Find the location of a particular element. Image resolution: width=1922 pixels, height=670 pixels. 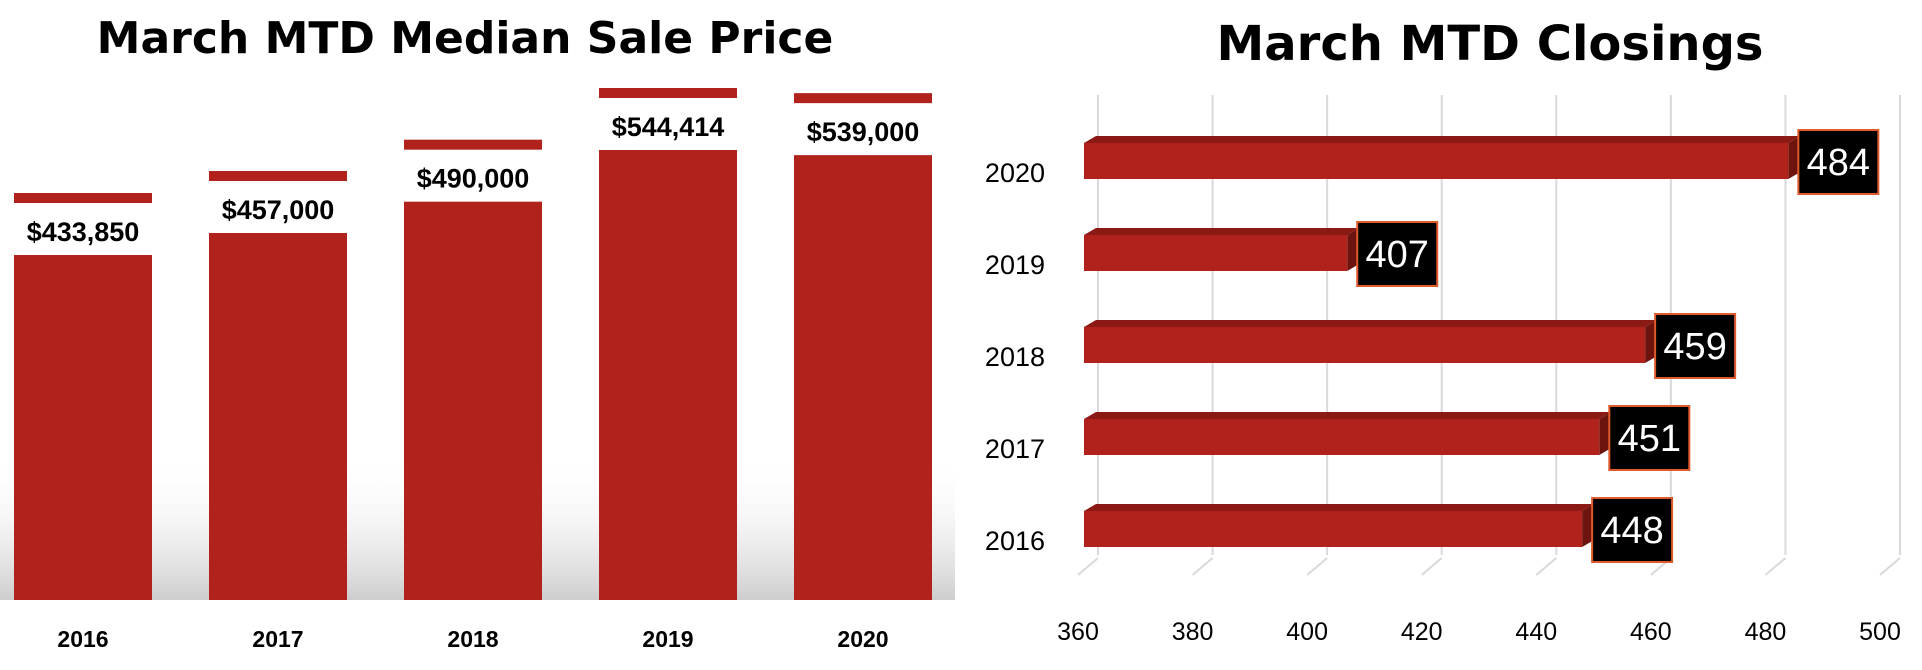

x-tick-label-420: 420 is located at coordinates (1422, 632).